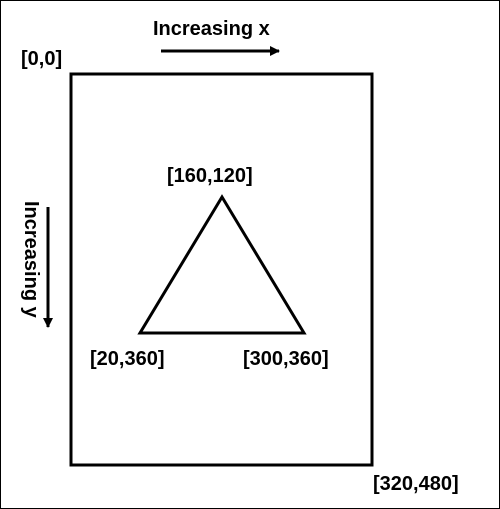  What do you see at coordinates (416, 484) in the screenshot?
I see `bottom-right-corner-label: [320,480]` at bounding box center [416, 484].